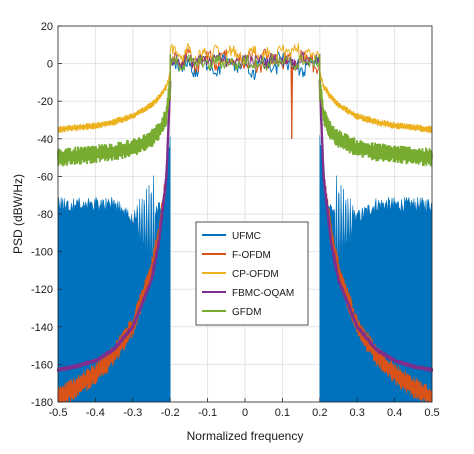  I want to click on y-tick-label: -100, so click(42, 253).